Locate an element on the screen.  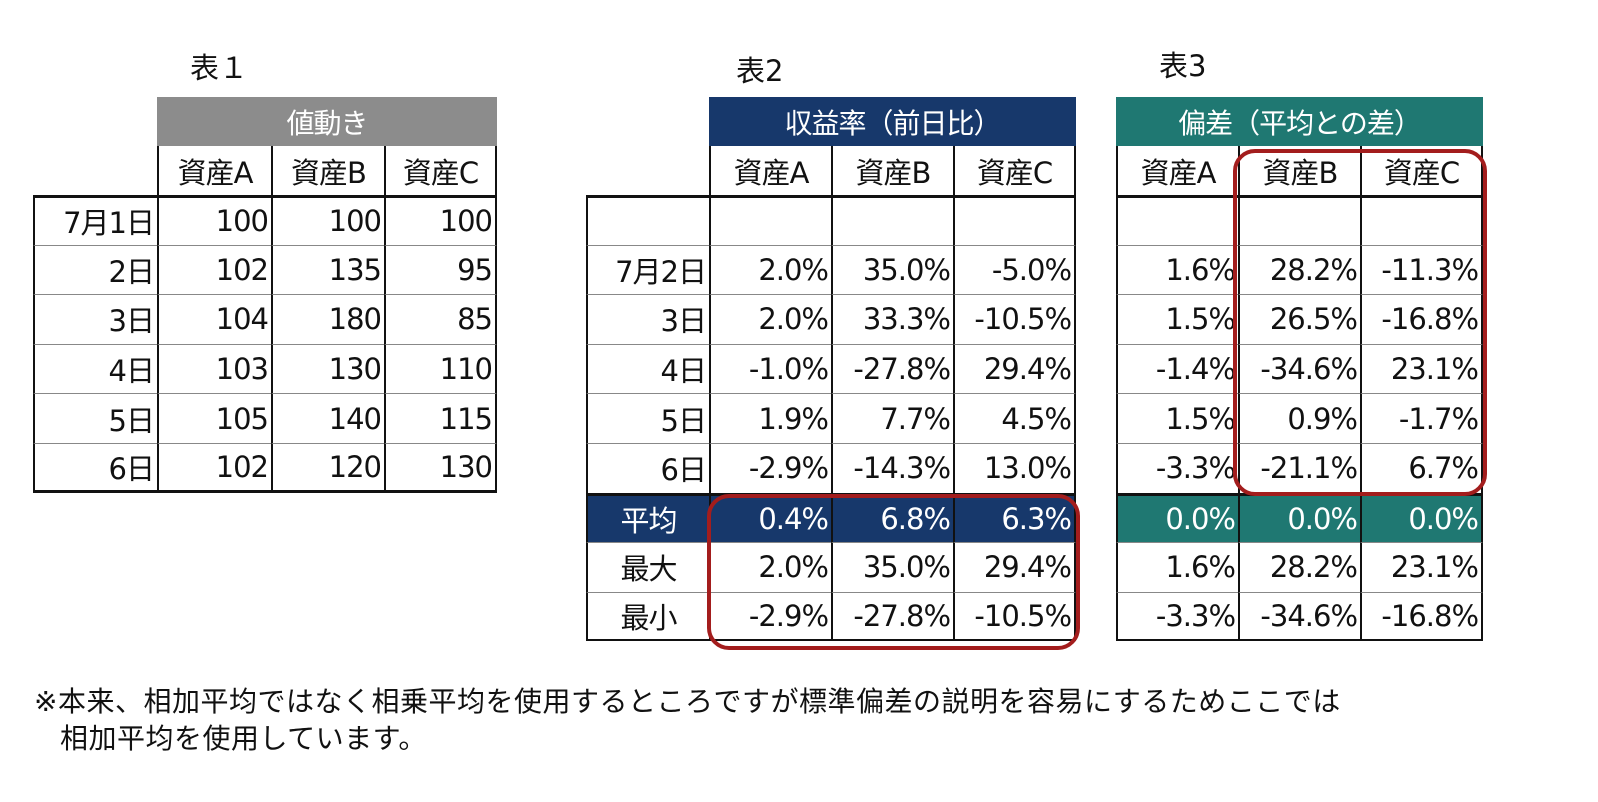
table2-stat-cell: 2.0% is located at coordinates (770, 567).